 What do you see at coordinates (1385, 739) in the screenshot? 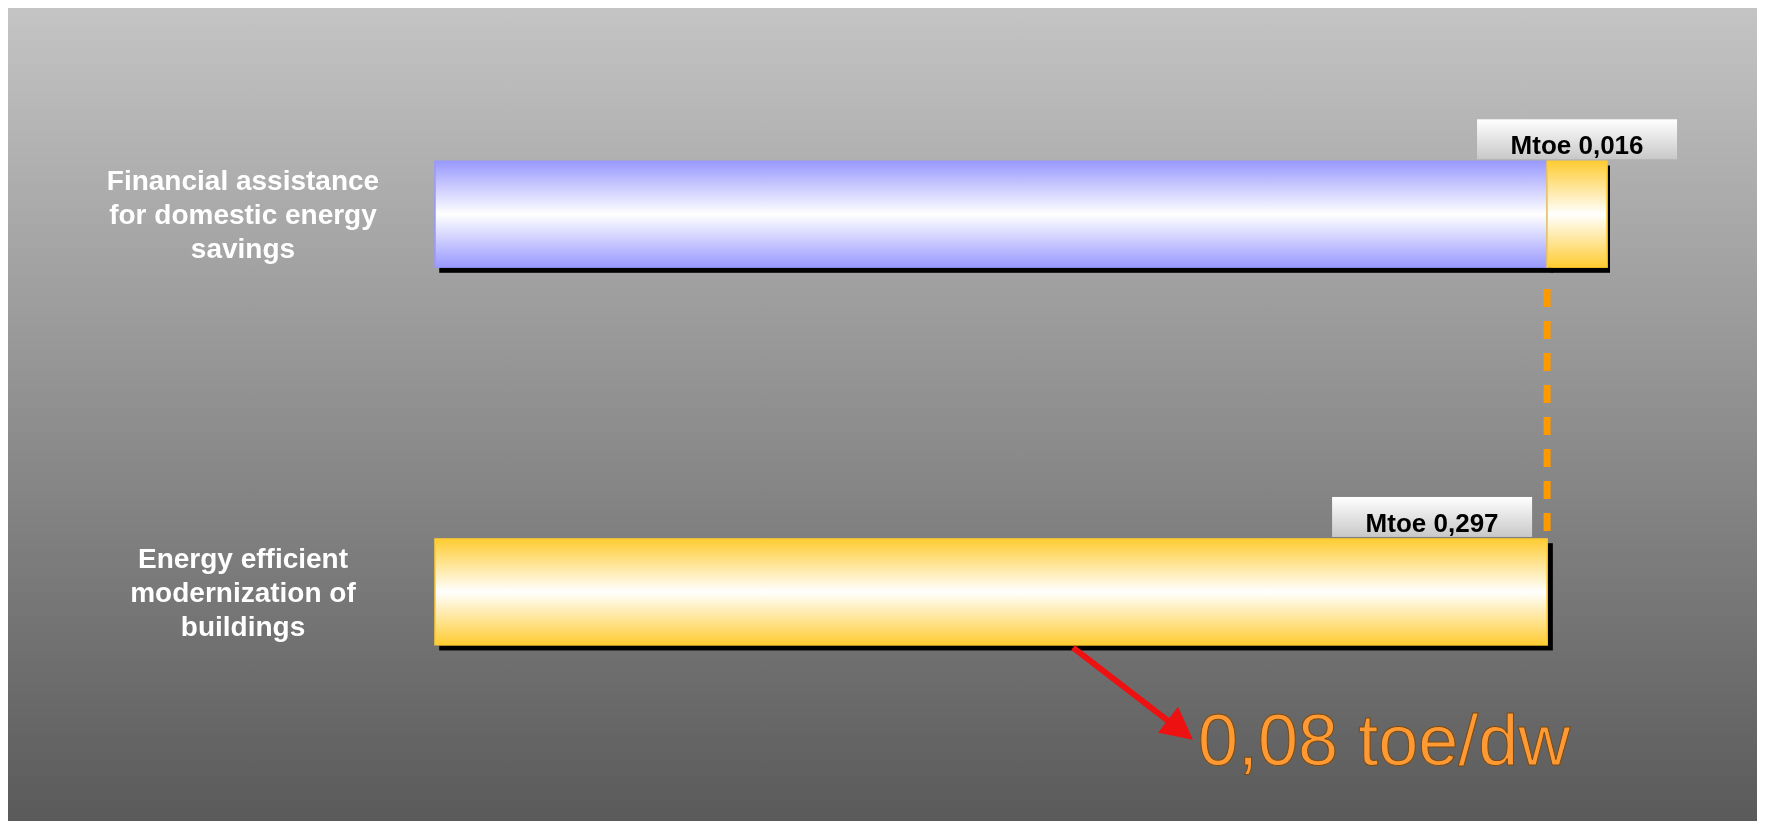
I see `annotation: 0,08 toe/dw` at bounding box center [1385, 739].